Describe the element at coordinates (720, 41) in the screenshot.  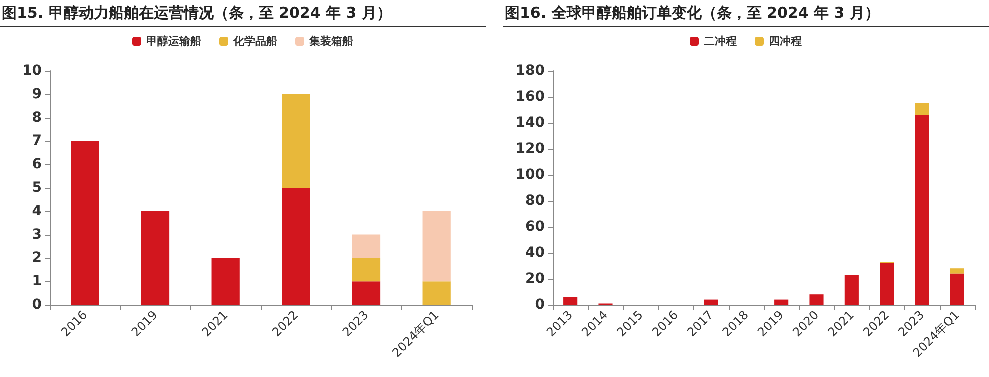
I see `legend-label: 二冲程` at that location.